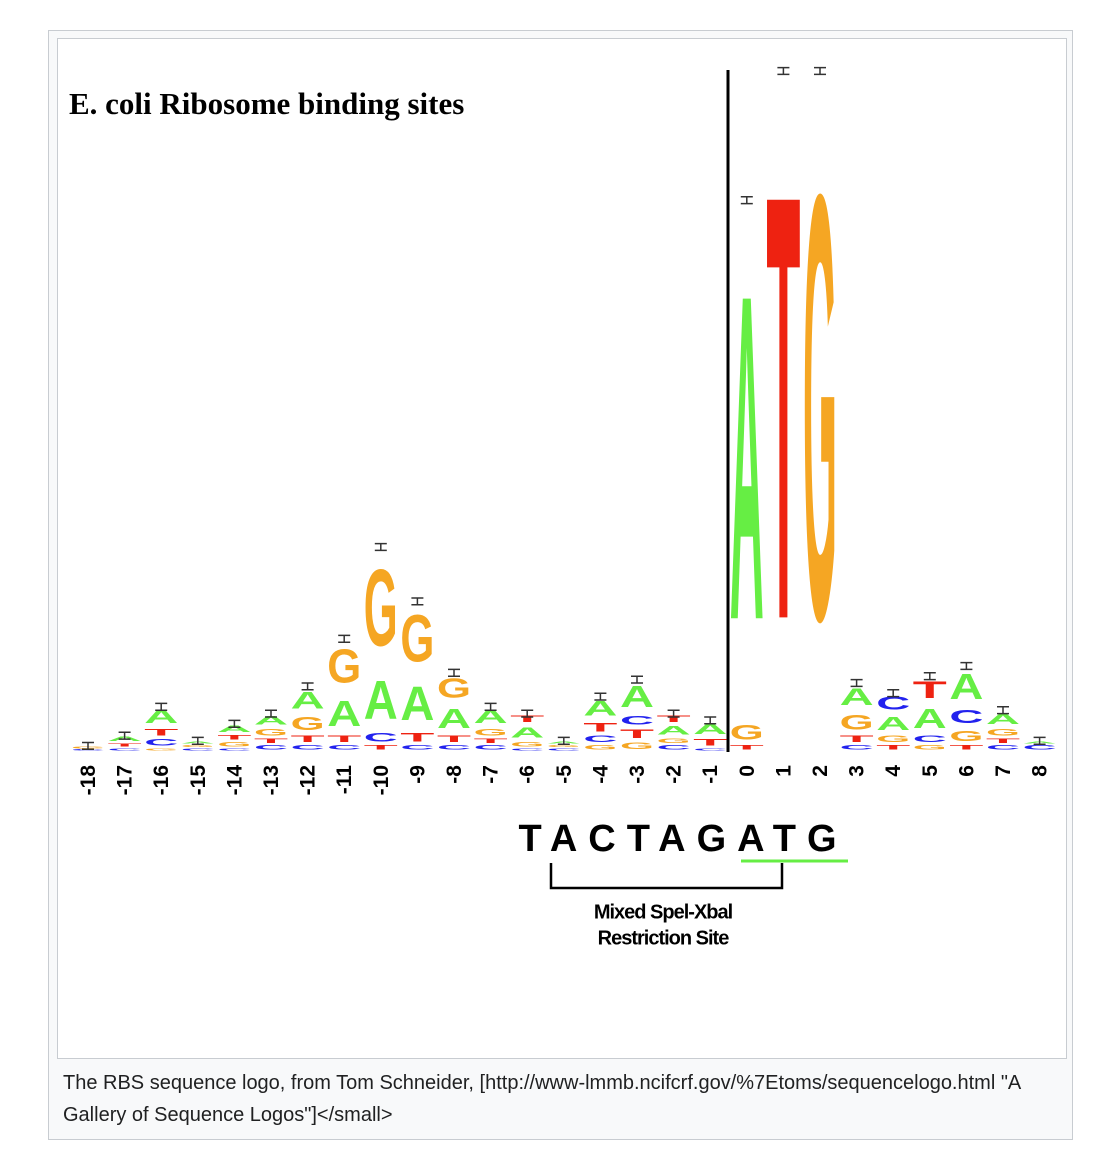 The width and height of the screenshot is (1104, 1154). I want to click on x-tick-label: 7, so click(1003, 771).